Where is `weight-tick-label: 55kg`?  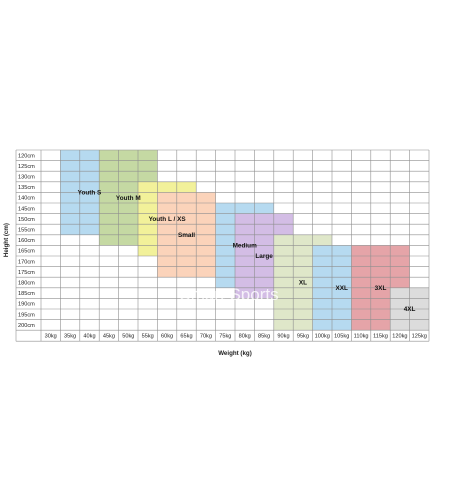 weight-tick-label: 55kg is located at coordinates (148, 337).